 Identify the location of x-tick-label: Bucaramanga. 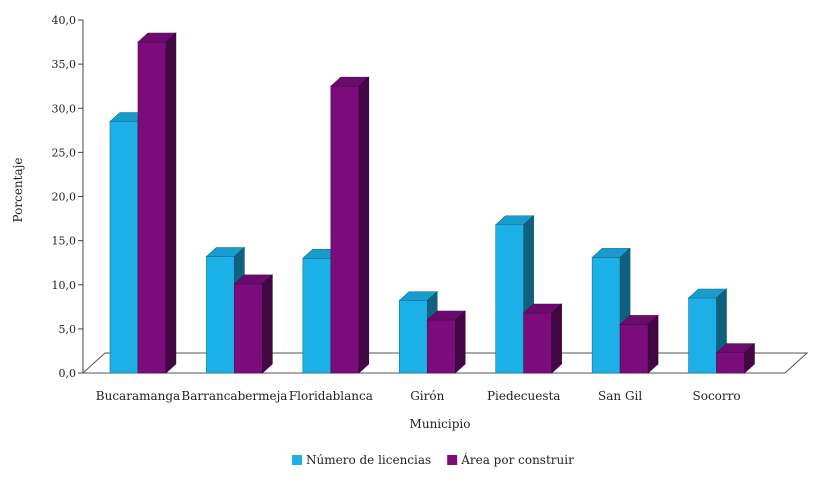
(138, 396).